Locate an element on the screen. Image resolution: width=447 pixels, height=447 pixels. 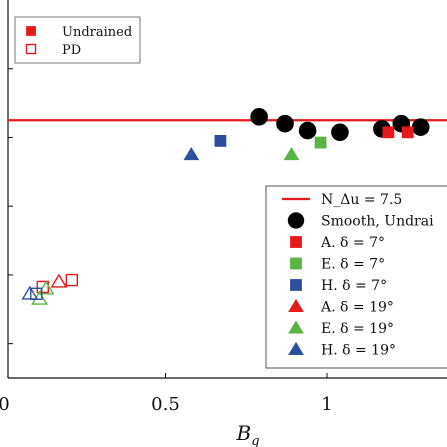
legend-main-label: E. δ = 19° is located at coordinates (357, 329).